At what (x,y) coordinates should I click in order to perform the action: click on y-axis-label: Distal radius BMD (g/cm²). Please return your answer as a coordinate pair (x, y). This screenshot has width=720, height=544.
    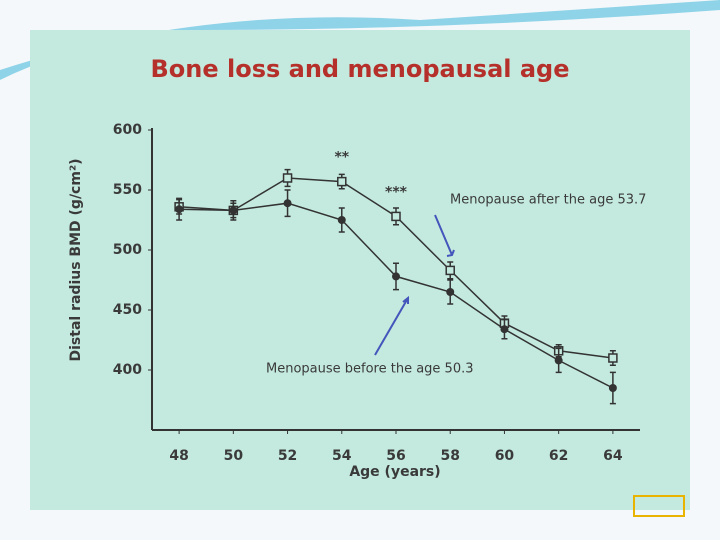
    Looking at the image, I should click on (76, 260).